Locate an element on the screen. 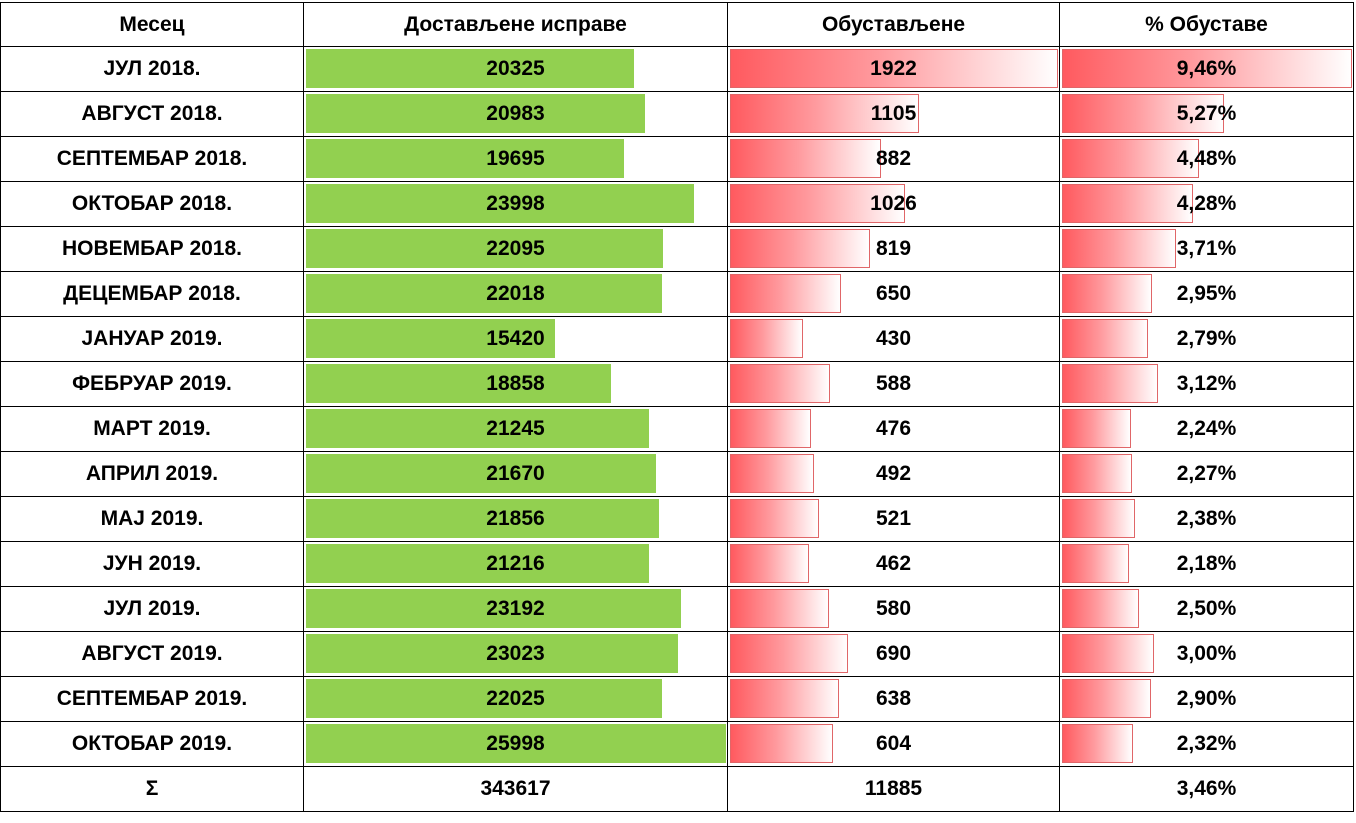 The height and width of the screenshot is (823, 1356). table-row: ЈУЛ 2018. 20325 1922 9,46% is located at coordinates (678, 69).